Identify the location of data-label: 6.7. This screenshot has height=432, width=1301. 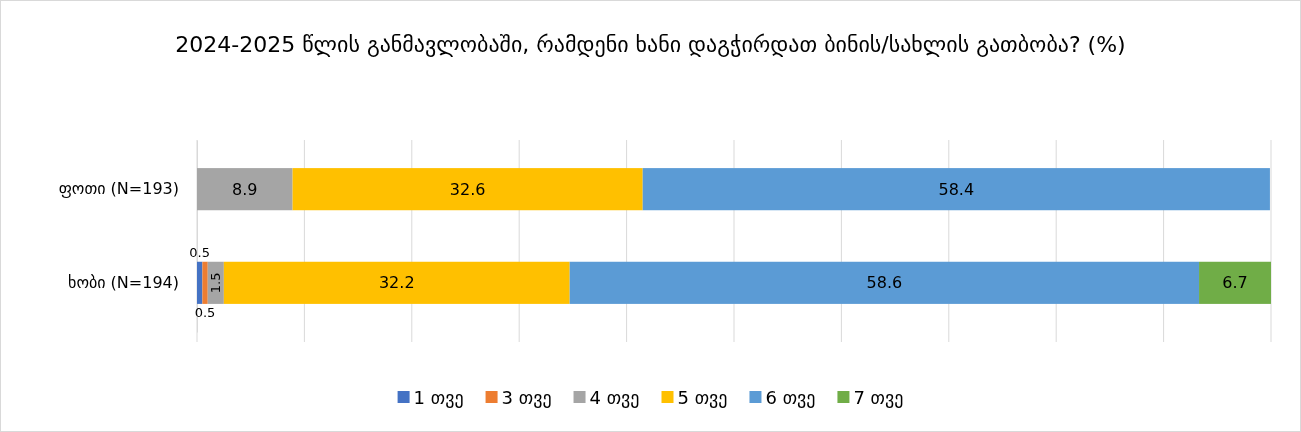
(1235, 283).